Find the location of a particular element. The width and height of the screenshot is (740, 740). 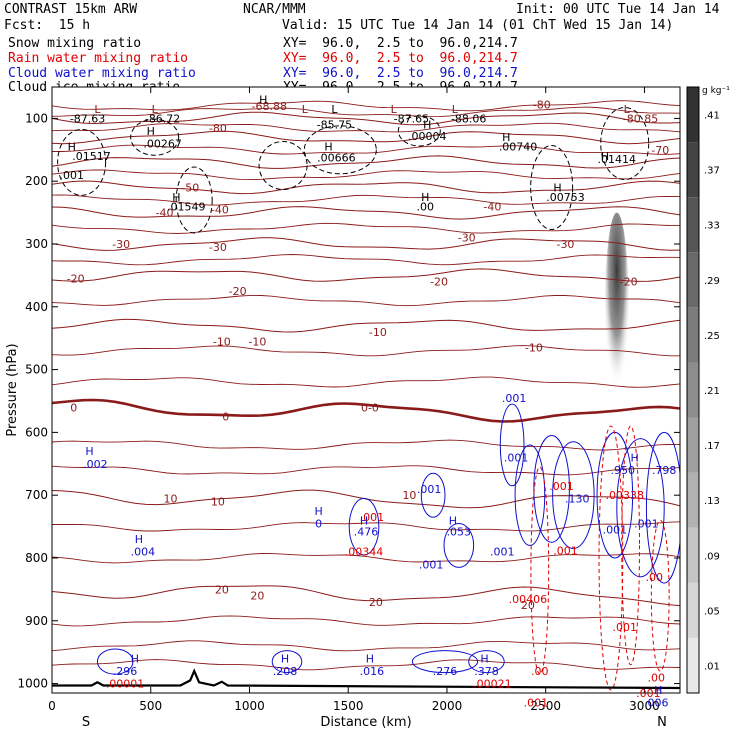

contour-label: -86.72 is located at coordinates (162, 118).